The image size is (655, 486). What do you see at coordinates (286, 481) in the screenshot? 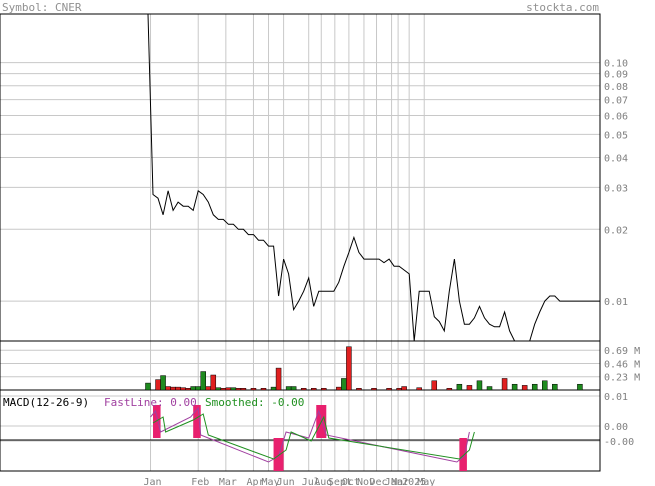
I see `x-tick-label: Jun` at bounding box center [286, 481].